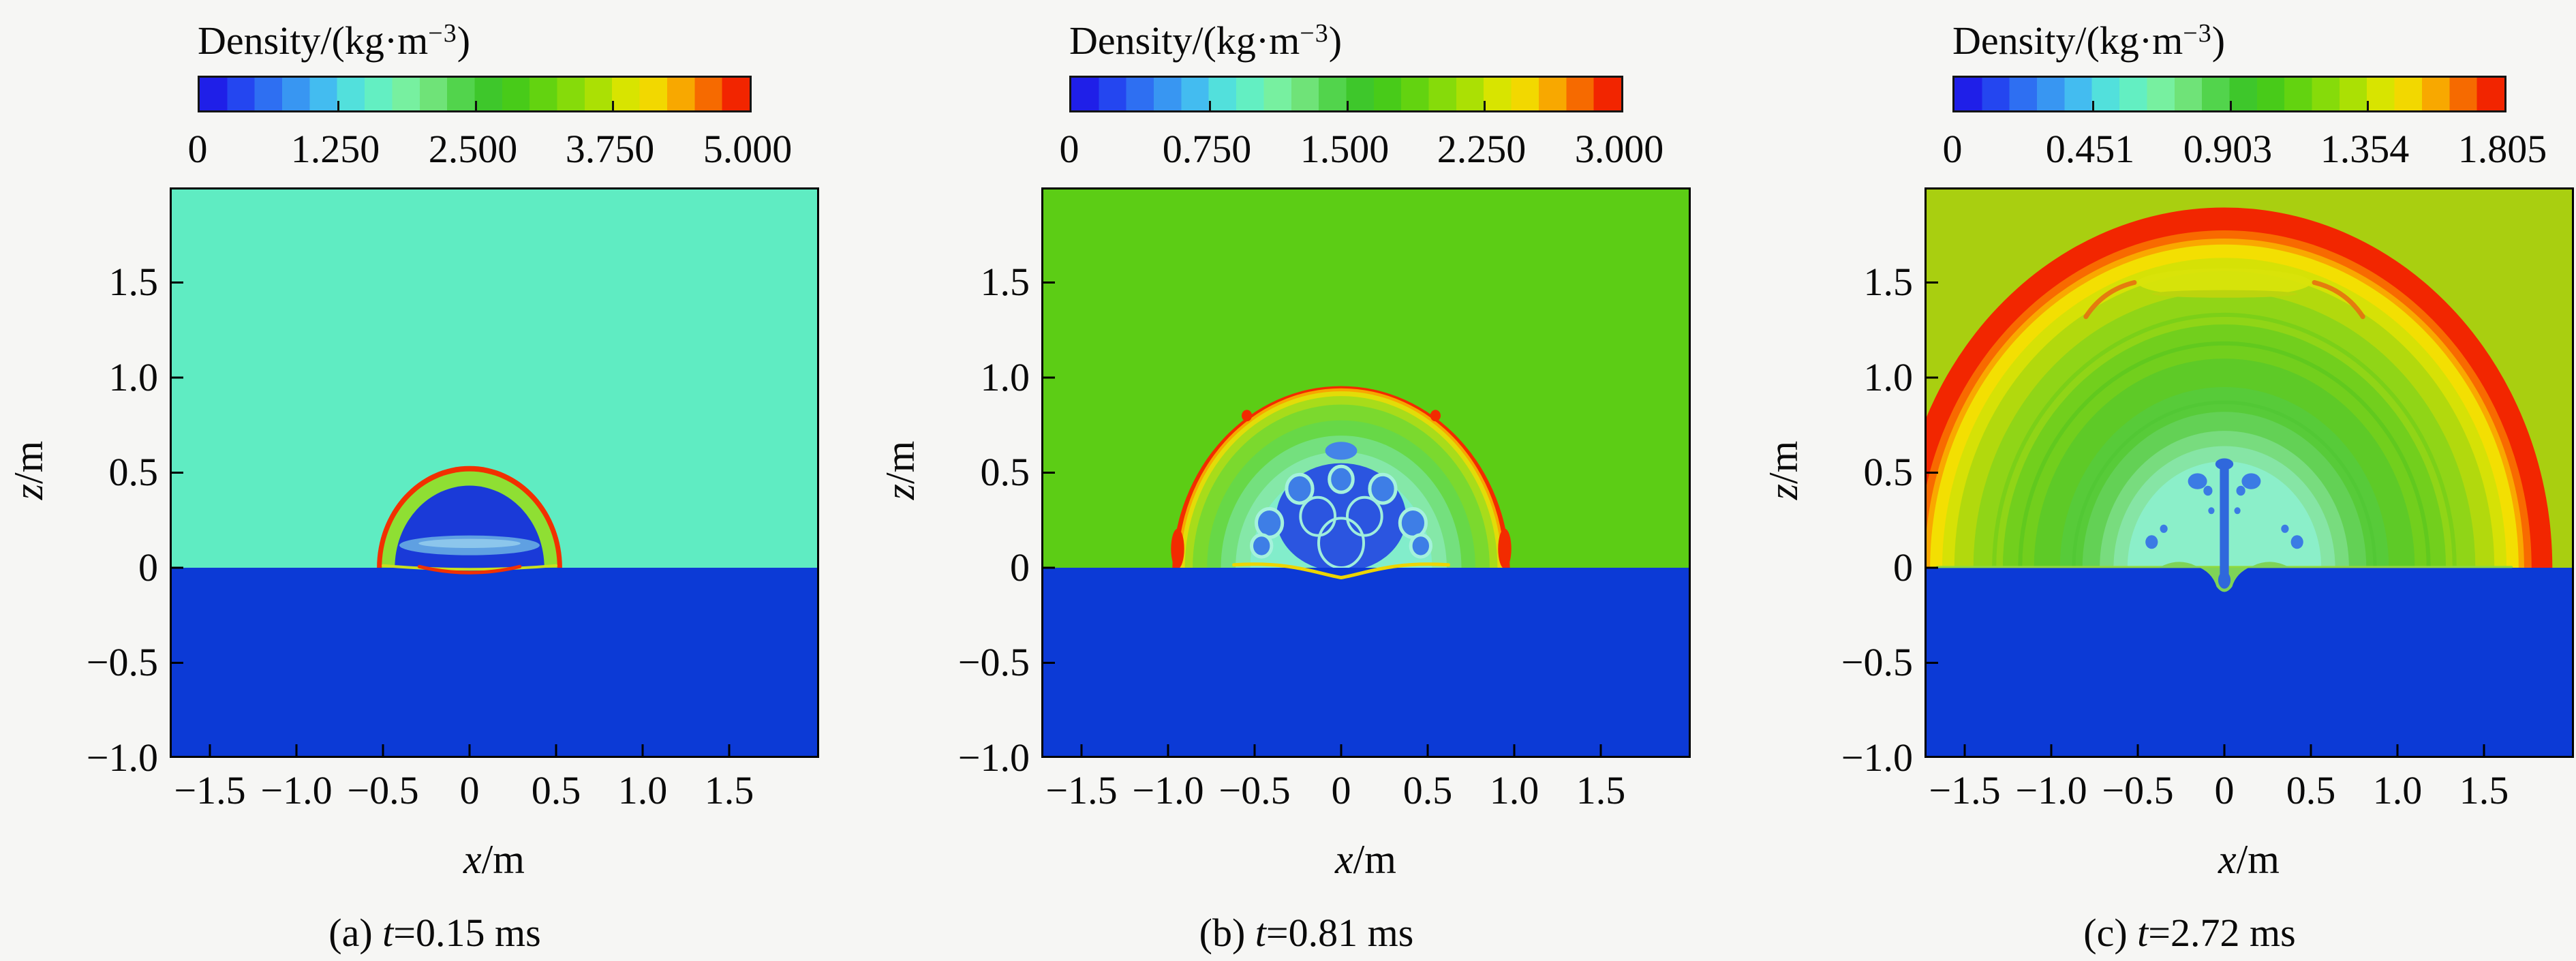  I want to click on colorbar-tick-label: 1.805, so click(2502, 149).